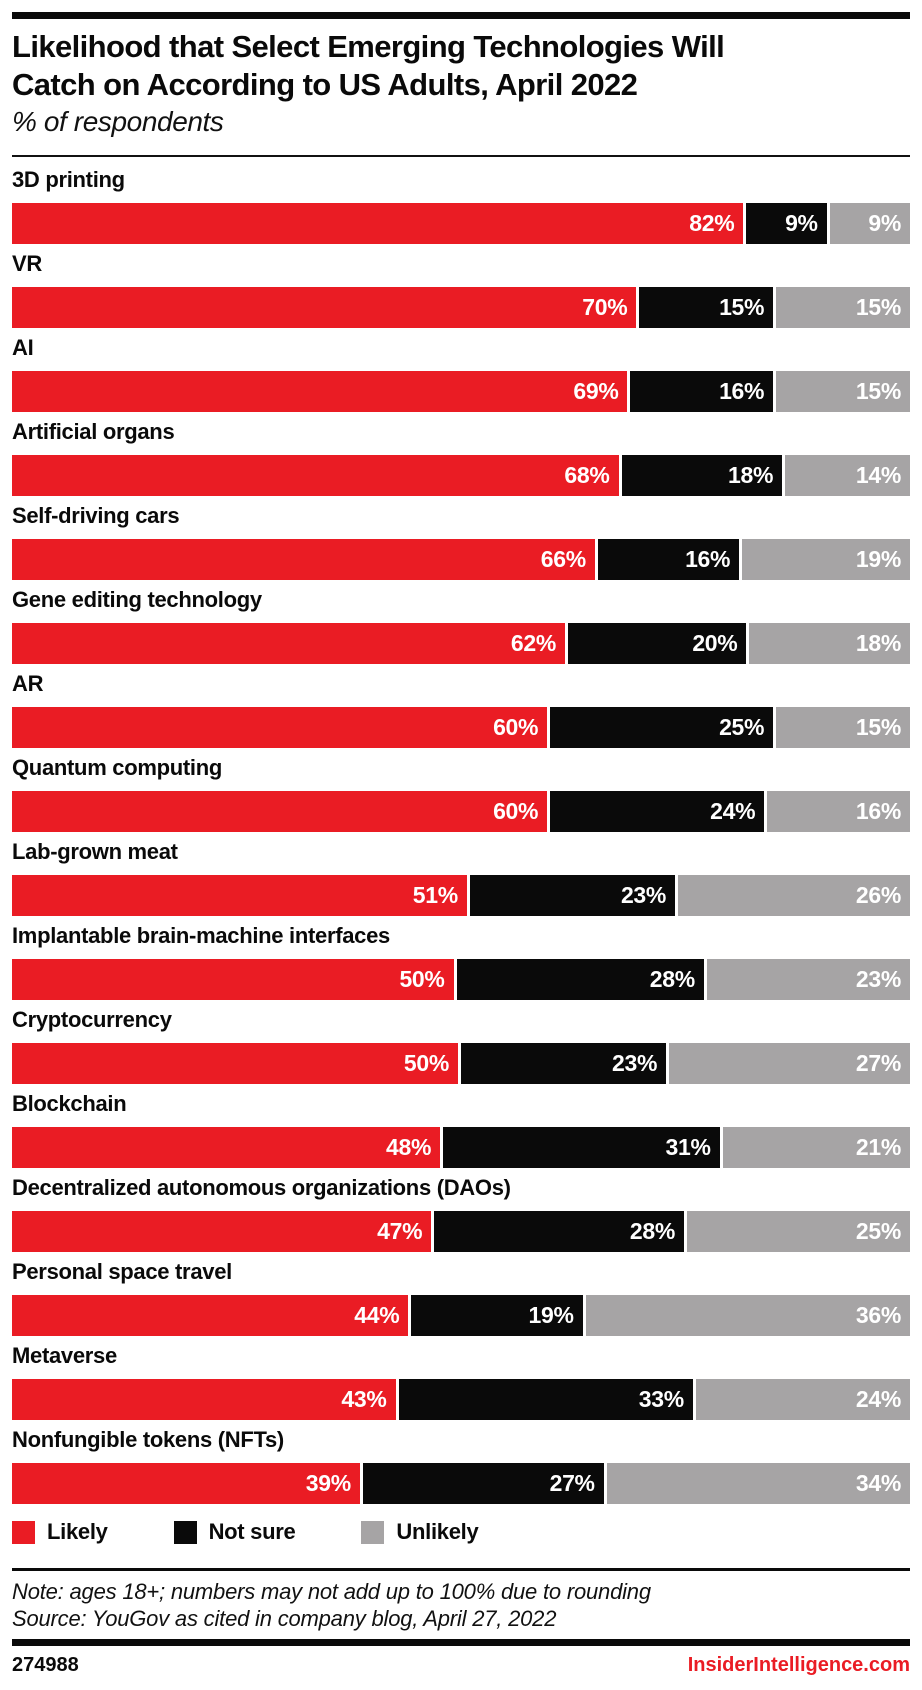 The width and height of the screenshot is (922, 1690). I want to click on chart-row: Gene editing technology 62% 20% 18%, so click(461, 625).